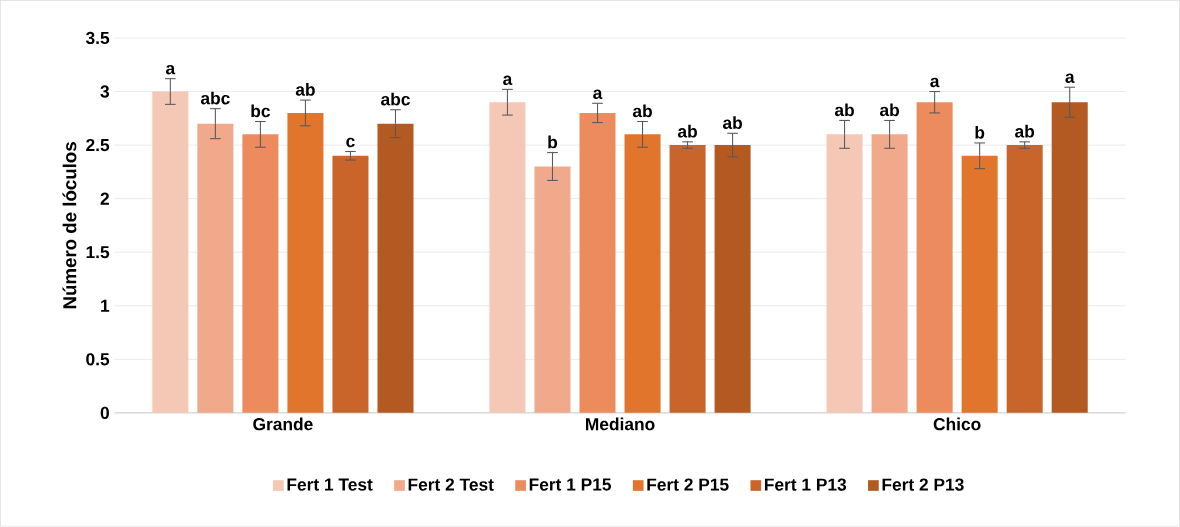 The width and height of the screenshot is (1180, 527). Describe the element at coordinates (97, 38) in the screenshot. I see `y-tick-label: 3.5` at that location.